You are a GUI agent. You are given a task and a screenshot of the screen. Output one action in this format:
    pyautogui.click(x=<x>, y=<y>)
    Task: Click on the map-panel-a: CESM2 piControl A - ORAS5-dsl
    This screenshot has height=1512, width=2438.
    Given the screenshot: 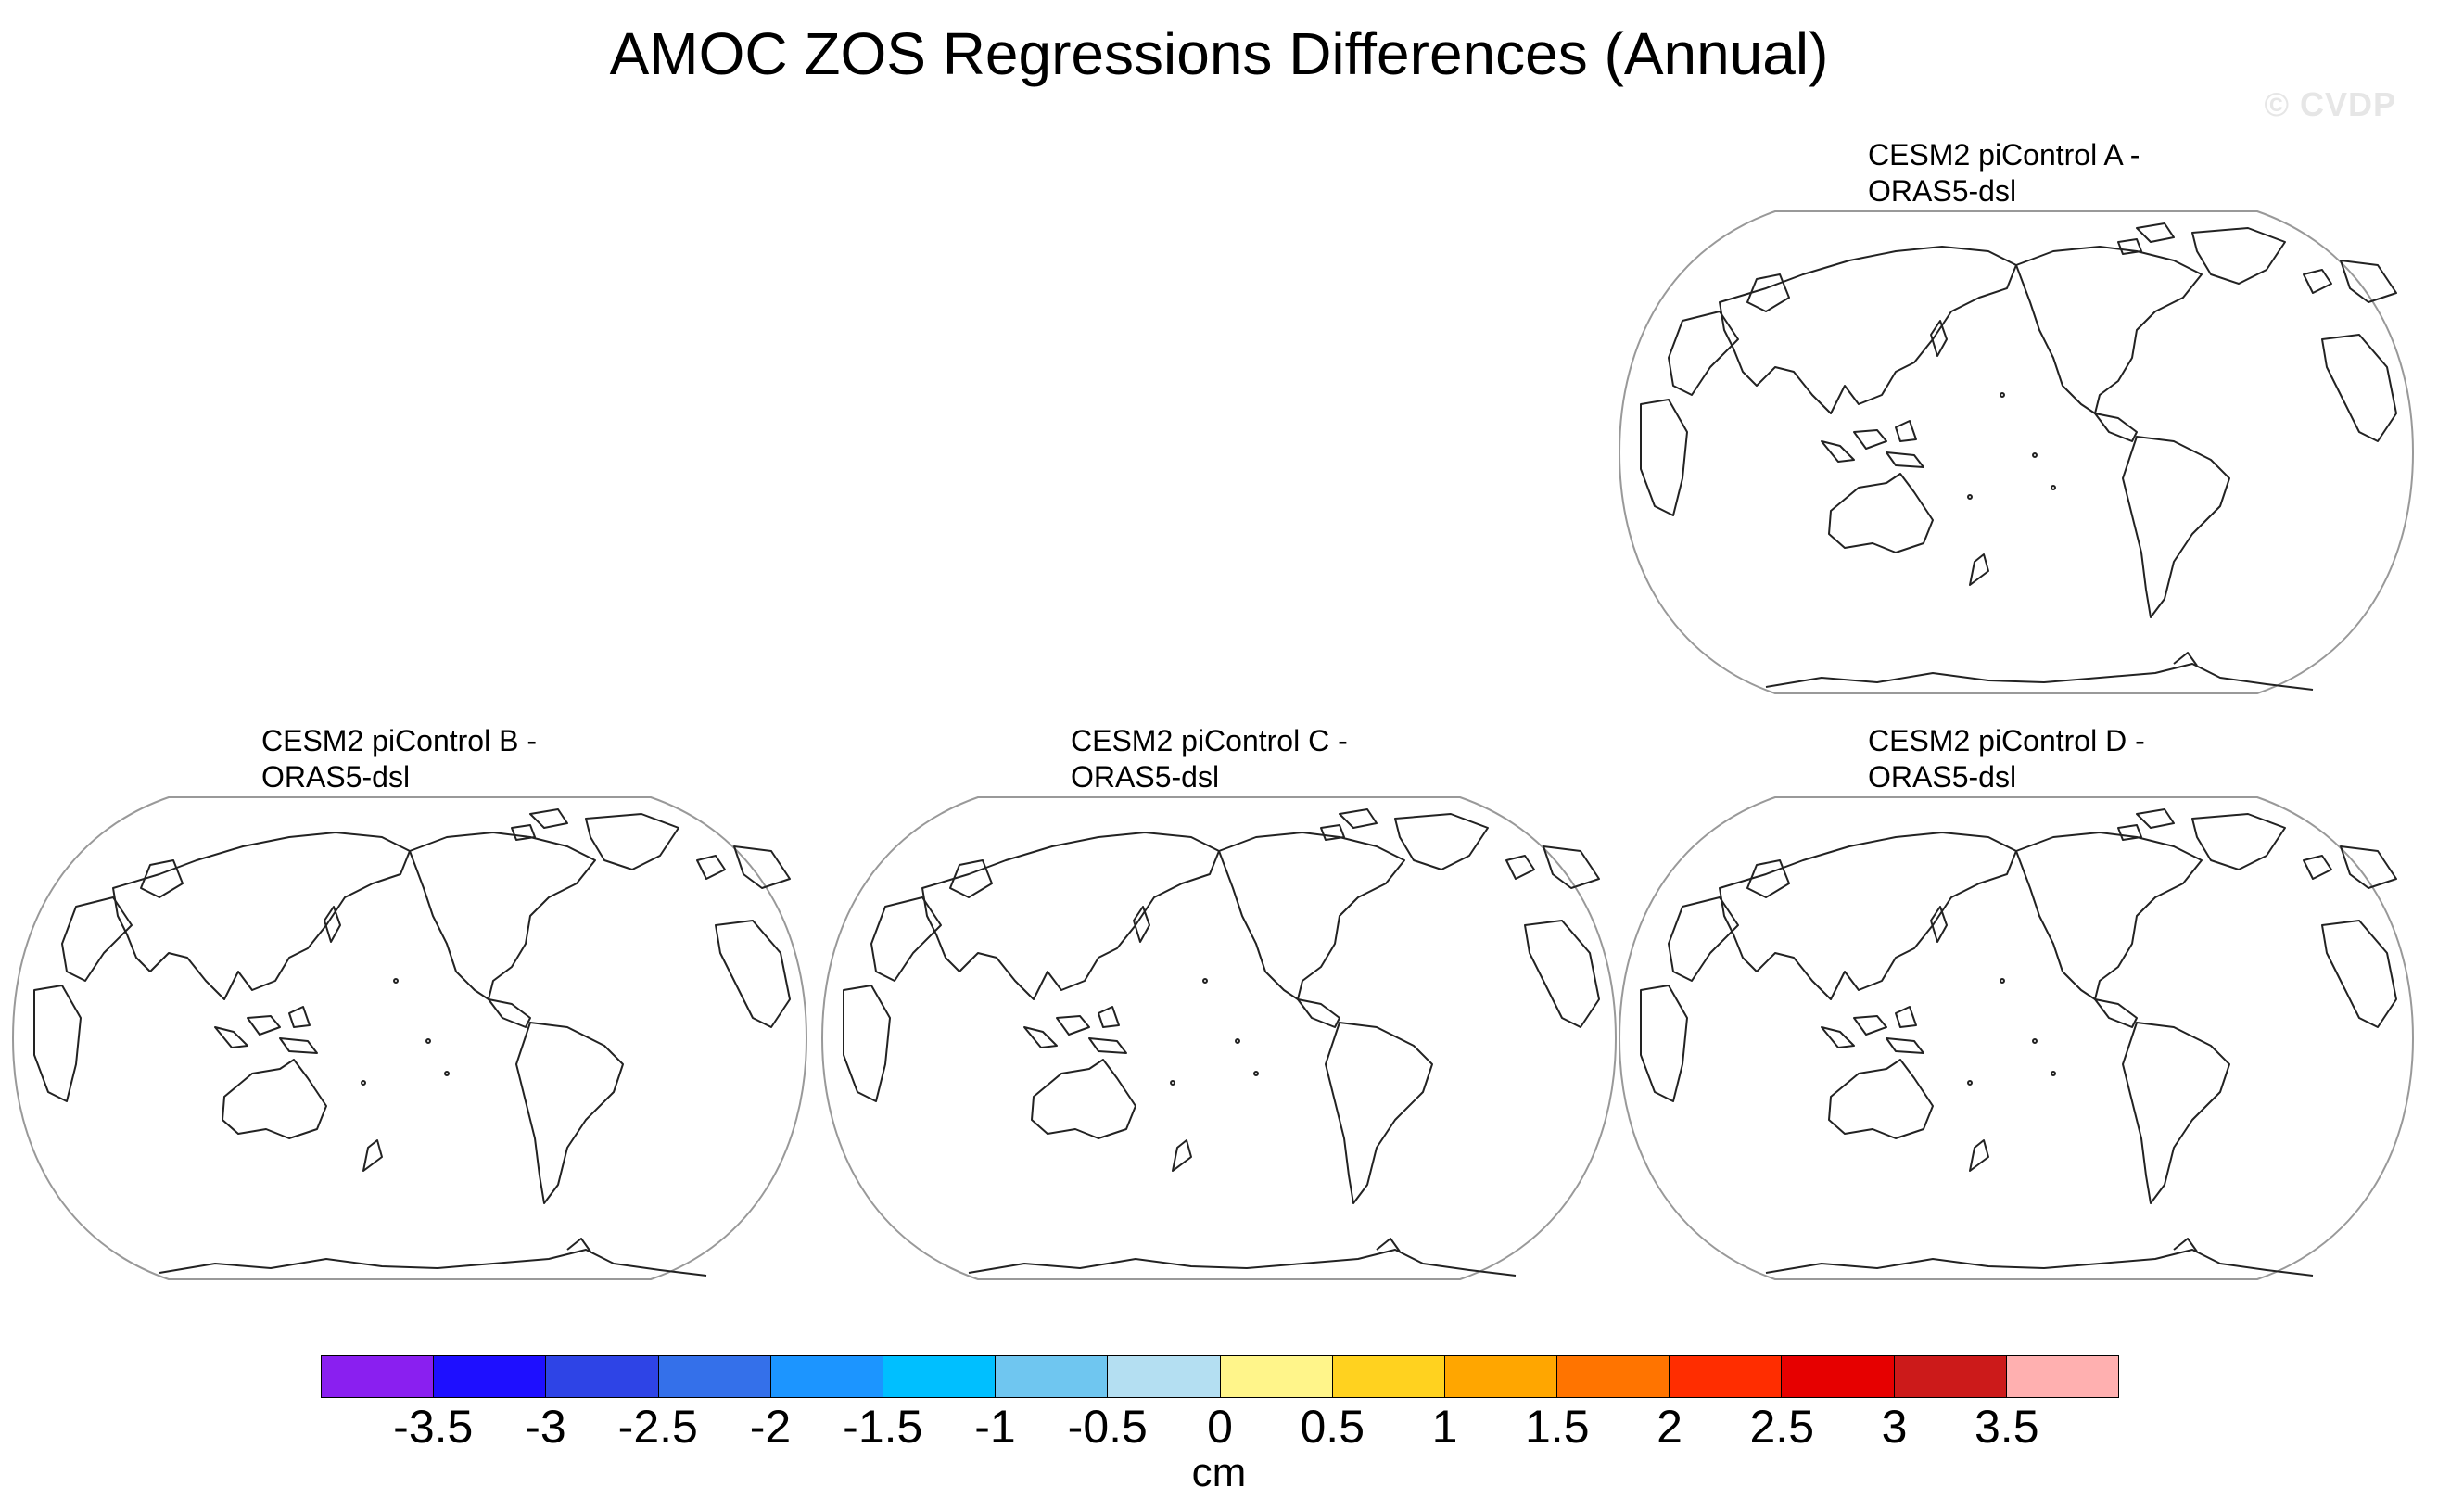 What is the action you would take?
    pyautogui.click(x=2016, y=415)
    